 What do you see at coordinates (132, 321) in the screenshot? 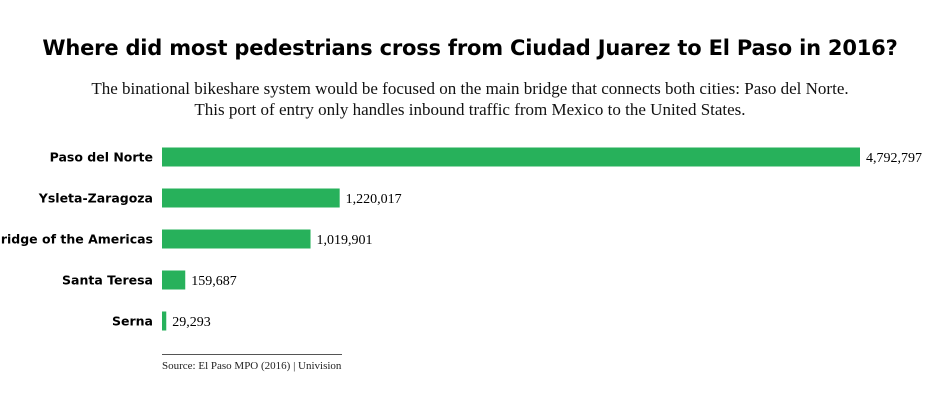
I see `category-label: Serna` at bounding box center [132, 321].